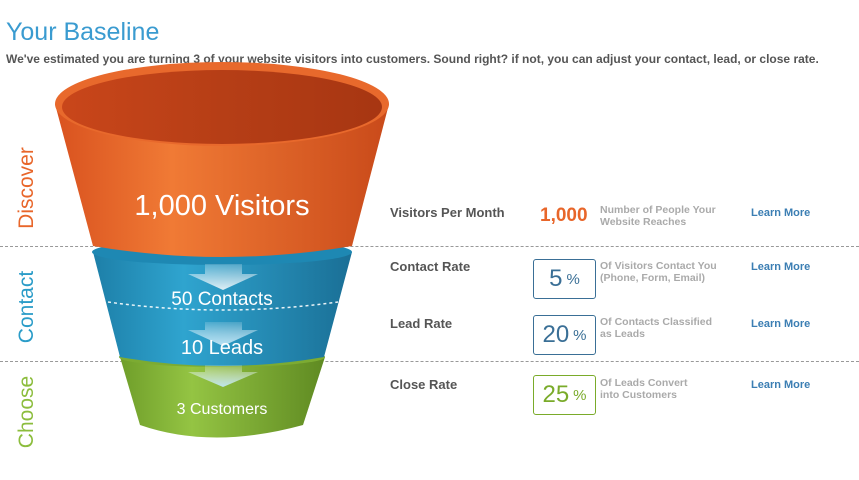  I want to click on divider-contact-choose, so click(429, 361).